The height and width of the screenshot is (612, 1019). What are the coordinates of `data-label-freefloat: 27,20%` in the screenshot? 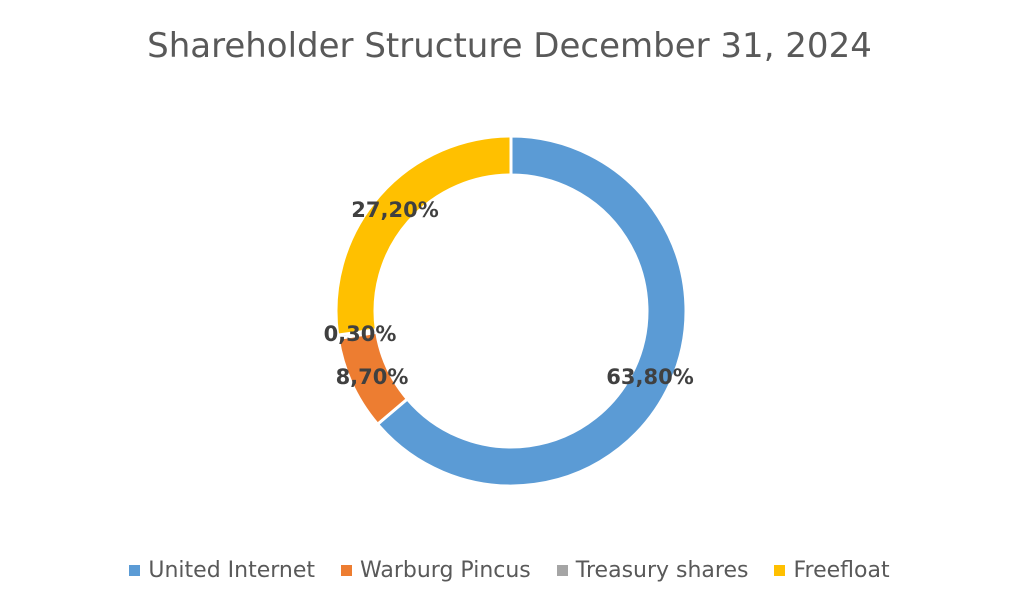 It's located at (394, 210).